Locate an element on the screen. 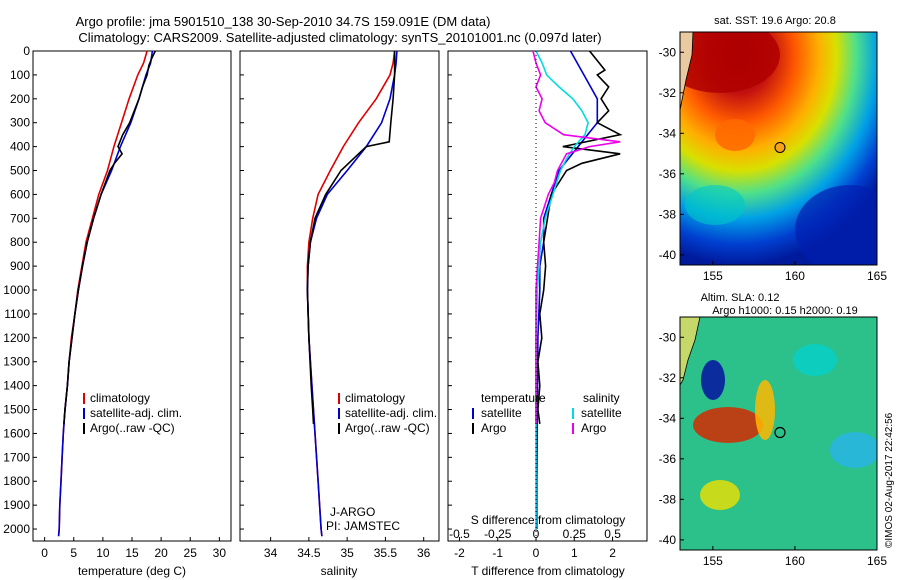 The width and height of the screenshot is (900, 580). argo-location-marker is located at coordinates (780, 432).